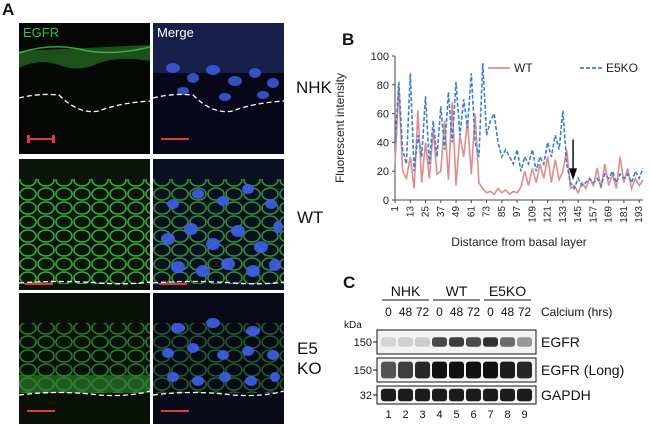  I want to click on lane-number: 5, so click(456, 415).